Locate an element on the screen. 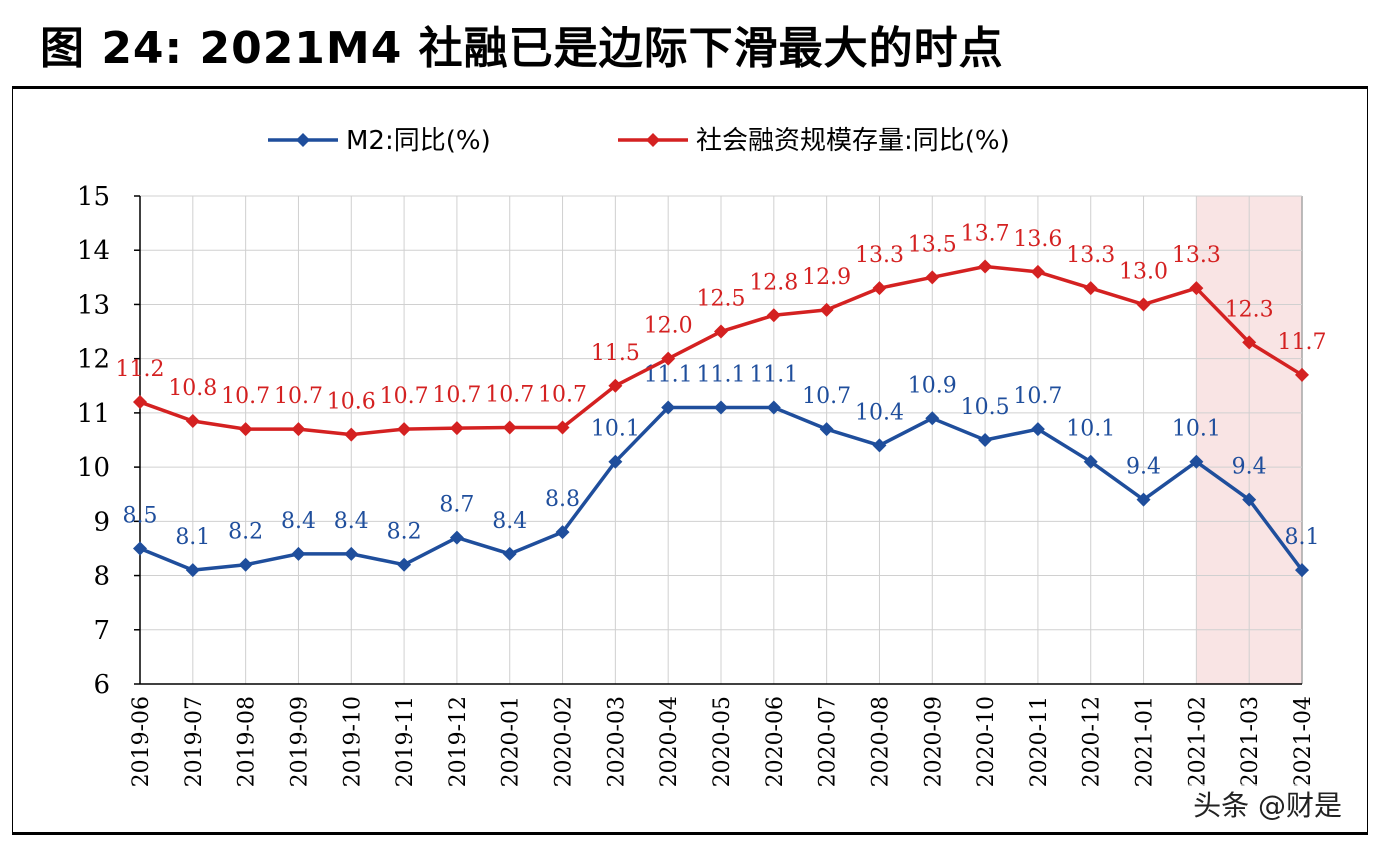 This screenshot has width=1374, height=846. tsf-data-label: 12.9 is located at coordinates (826, 277).